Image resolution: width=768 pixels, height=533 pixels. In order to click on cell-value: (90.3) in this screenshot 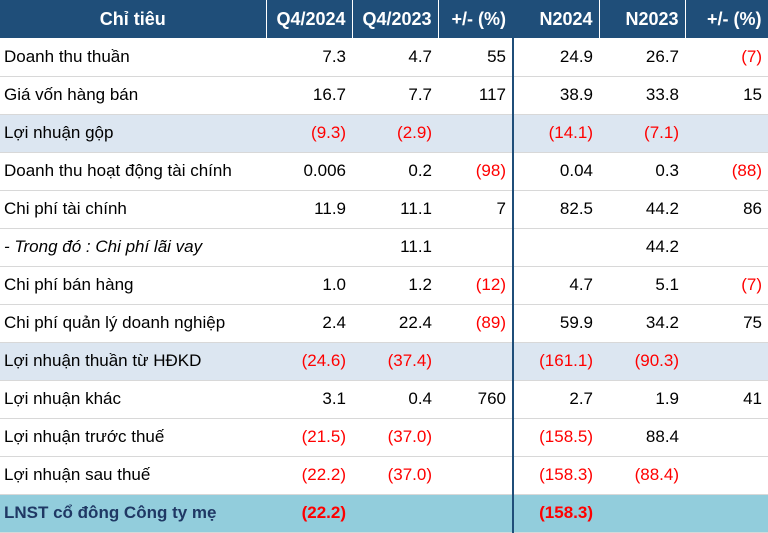, I will do `click(642, 361)`.